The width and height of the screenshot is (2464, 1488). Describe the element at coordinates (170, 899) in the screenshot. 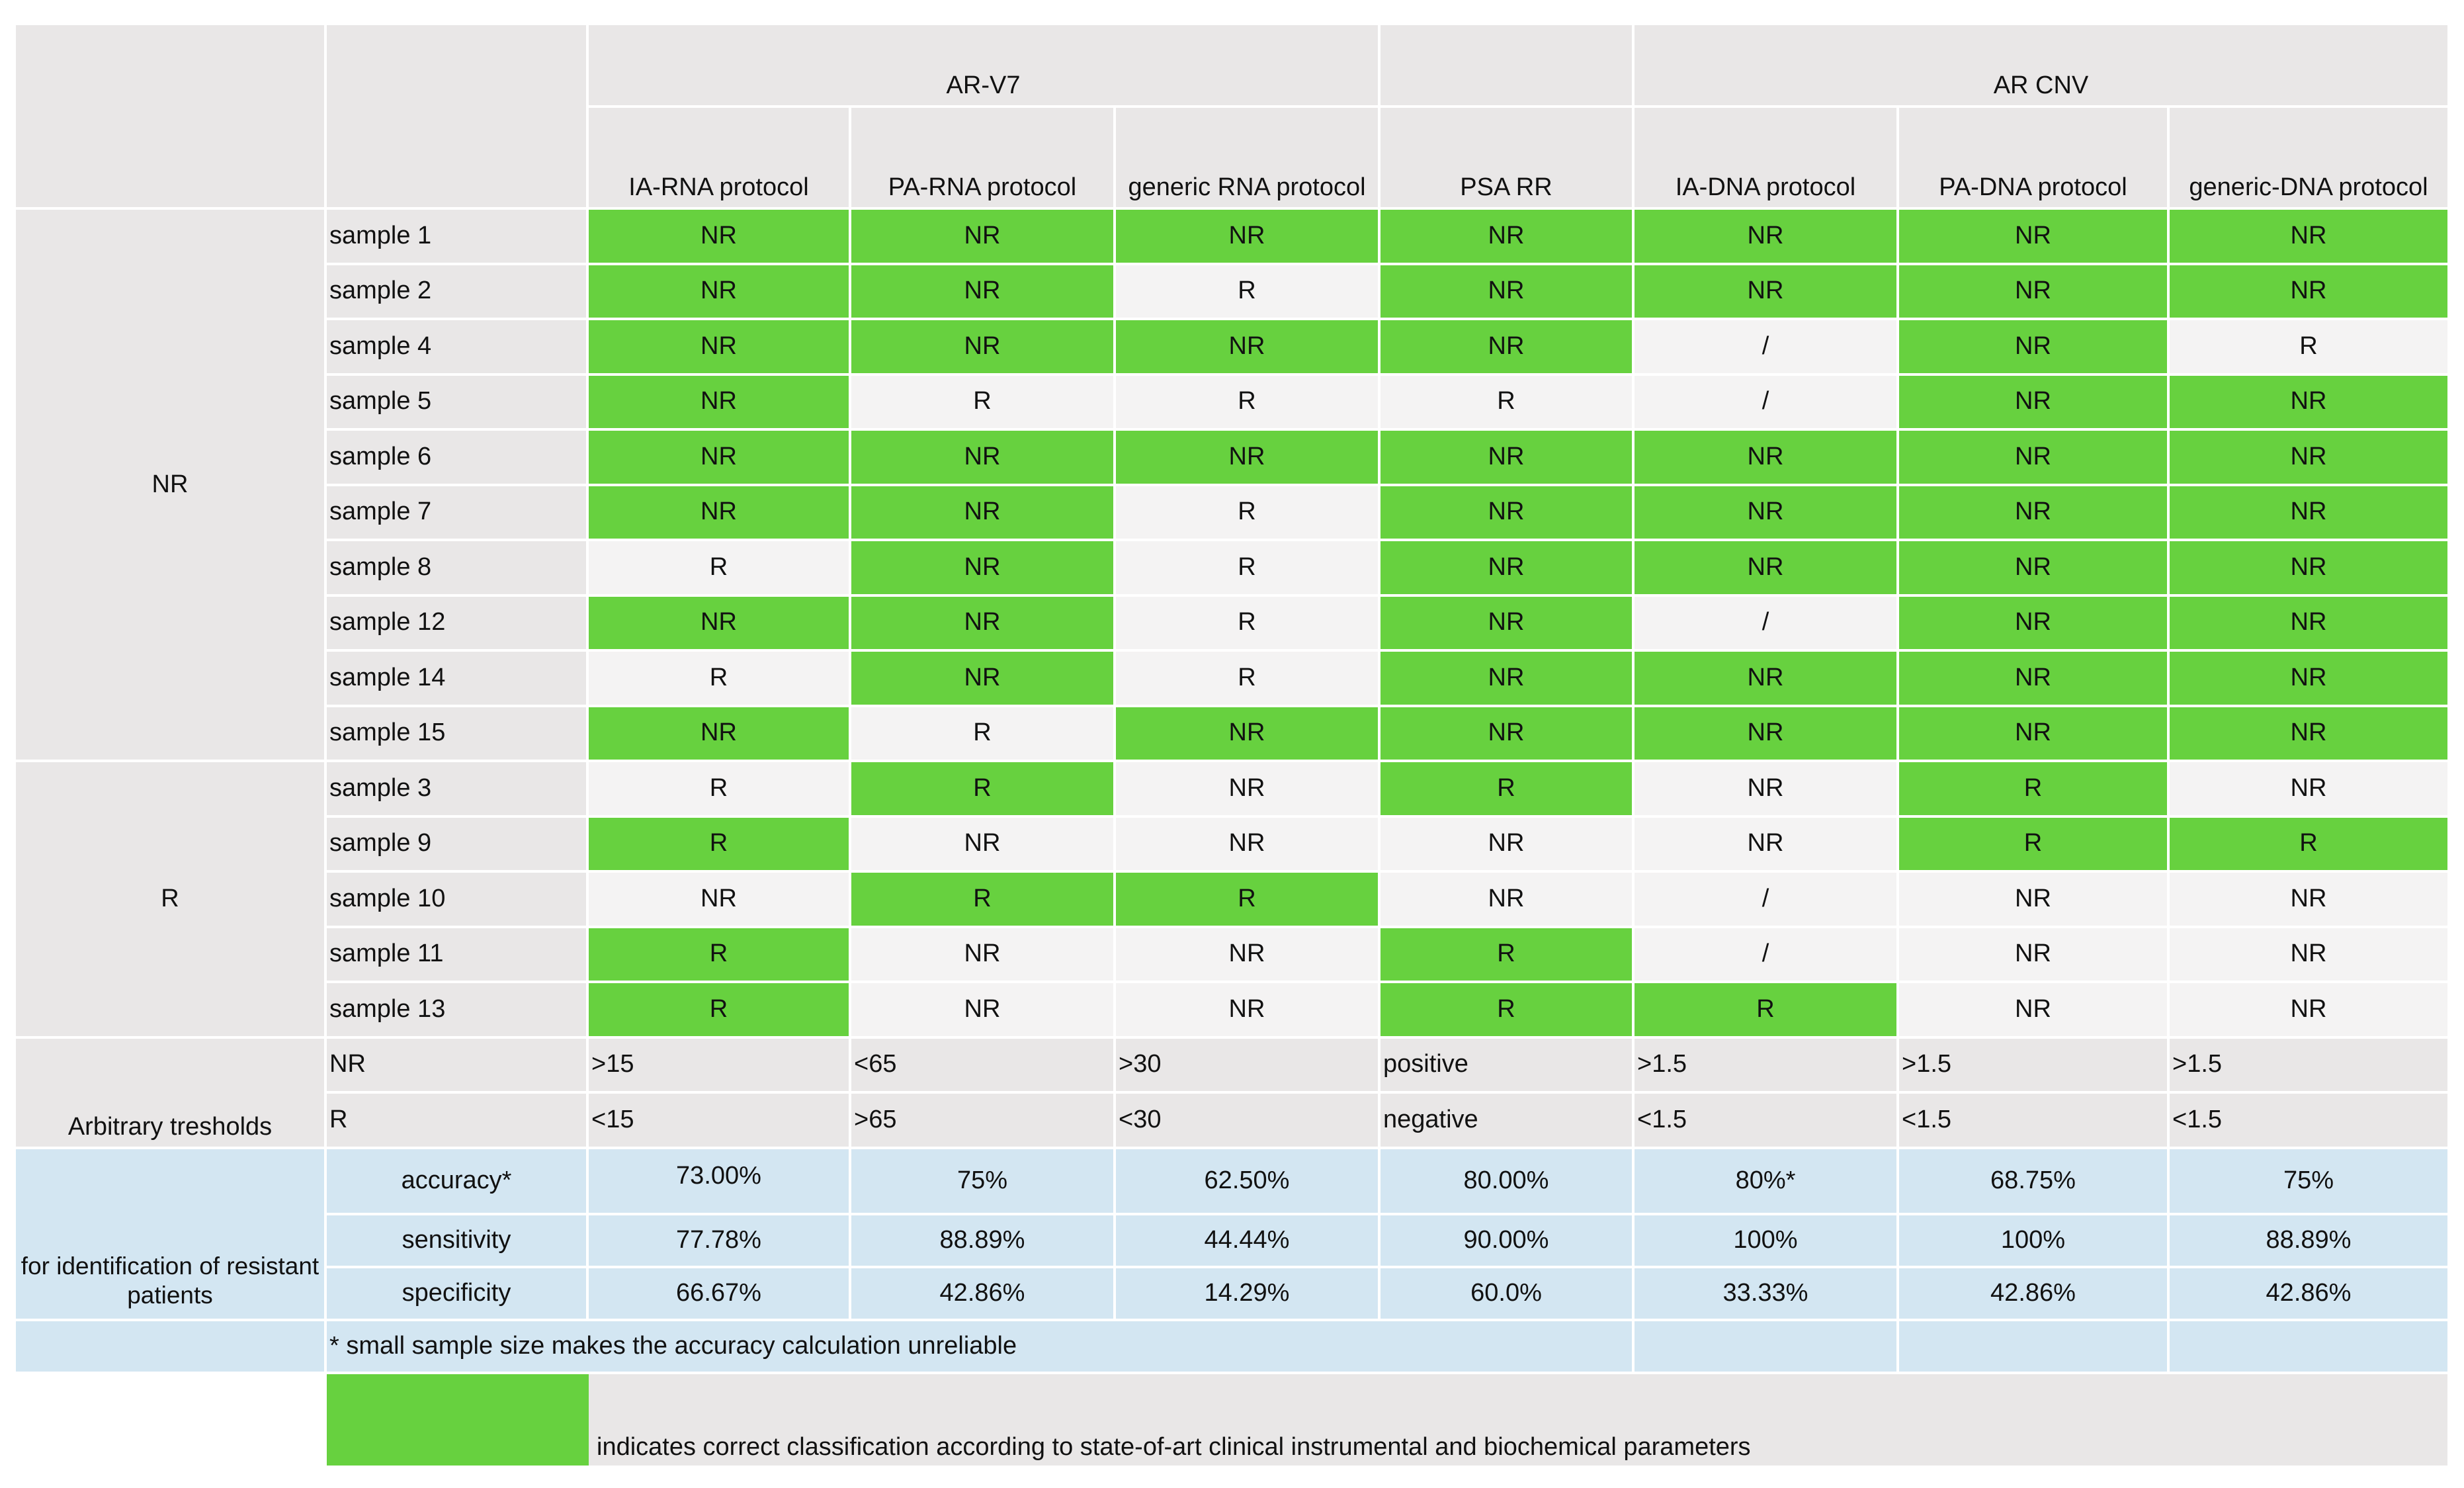

I see `group-label-r: R` at that location.